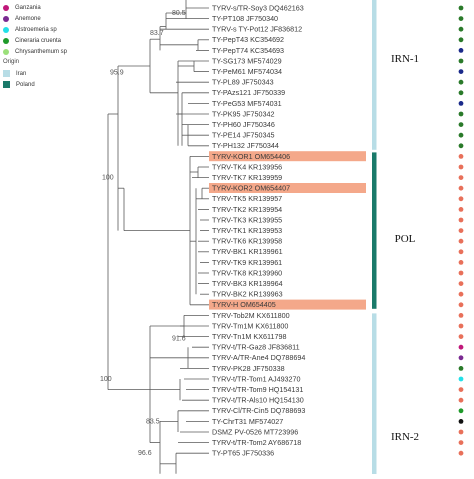 The image size is (474, 479). I want to click on legend-label: Cineraria cruenta, so click(38, 40).